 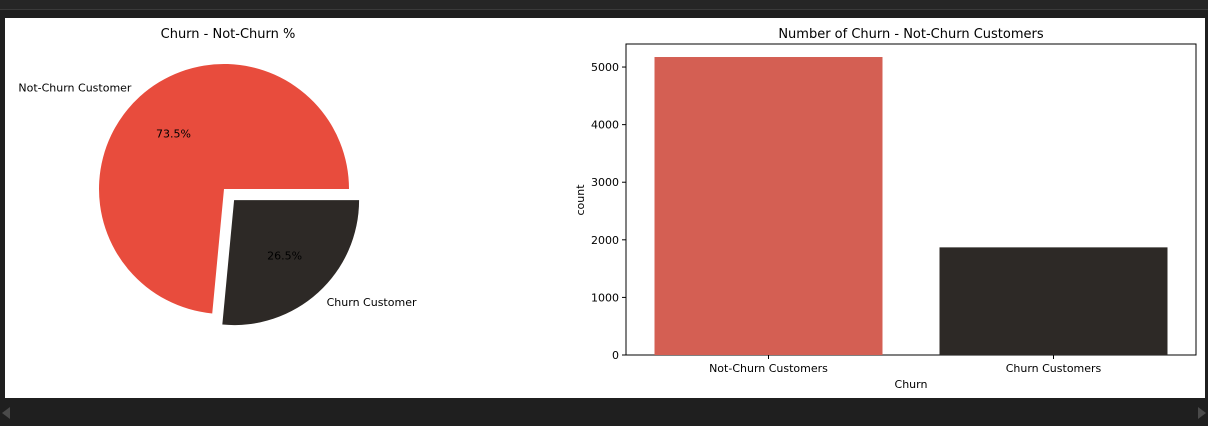 What do you see at coordinates (1054, 368) in the screenshot?
I see `bar-x-tick-label: Churn Customers` at bounding box center [1054, 368].